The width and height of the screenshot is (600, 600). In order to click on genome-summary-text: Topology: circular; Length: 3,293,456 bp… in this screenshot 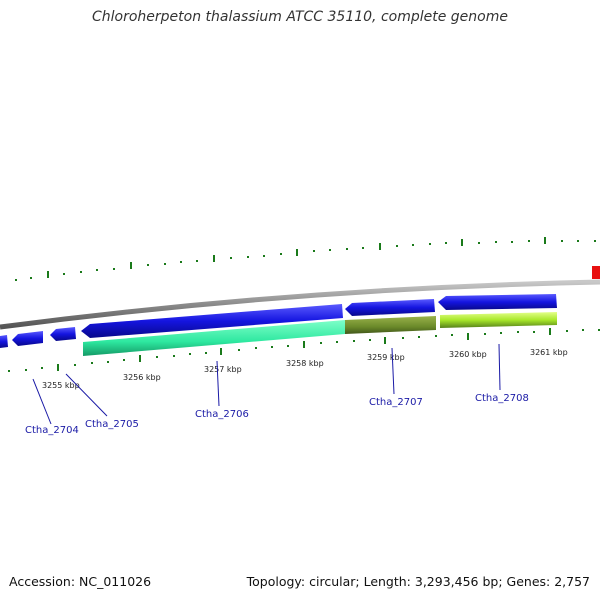, I will do `click(418, 581)`.